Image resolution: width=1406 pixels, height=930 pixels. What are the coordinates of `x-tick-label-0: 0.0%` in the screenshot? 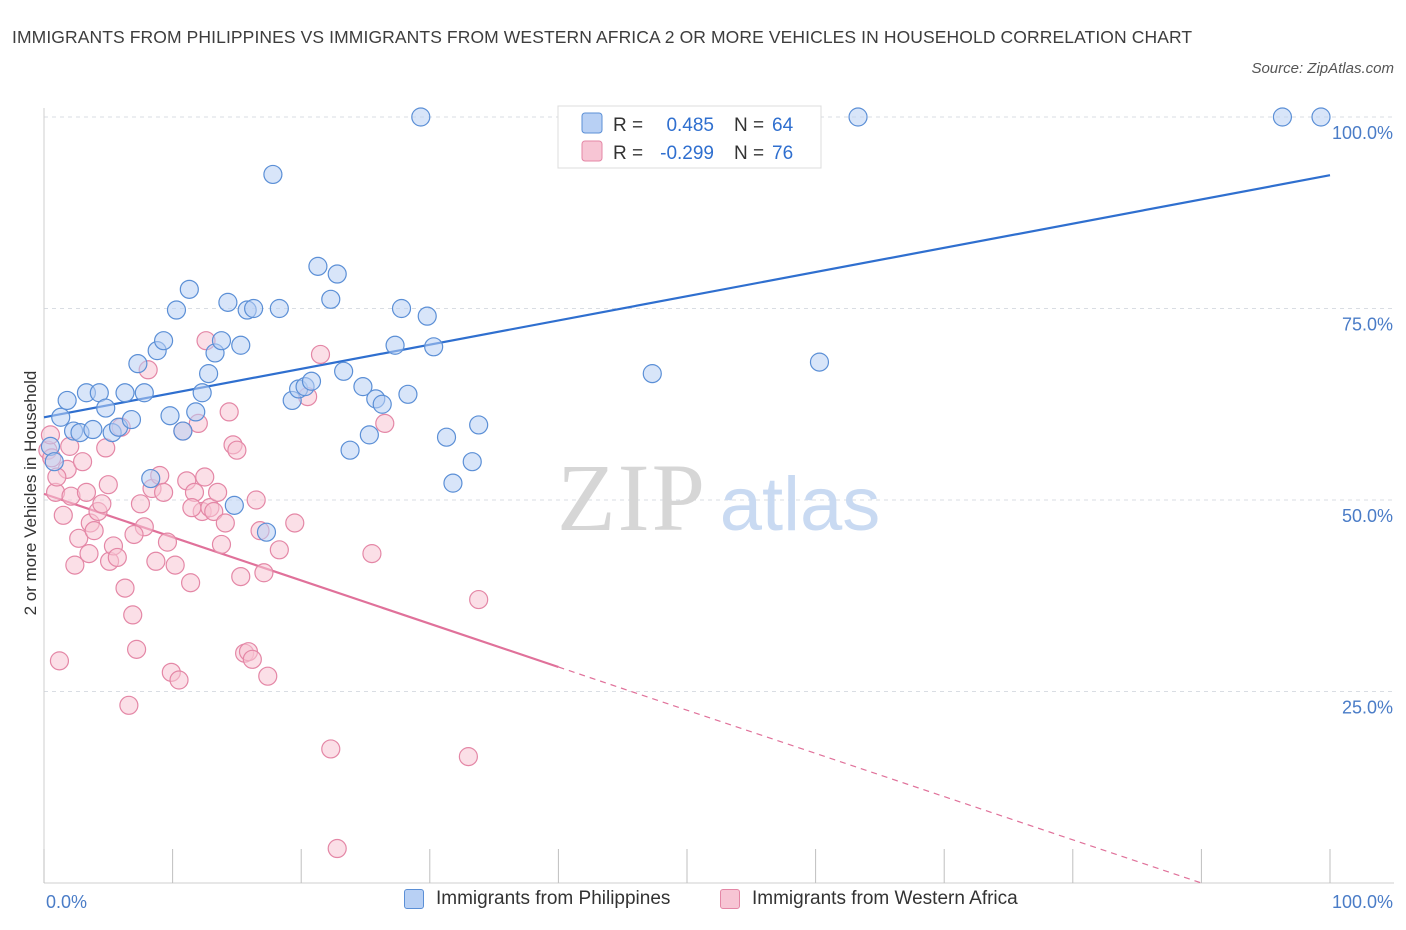 It's located at (66, 902).